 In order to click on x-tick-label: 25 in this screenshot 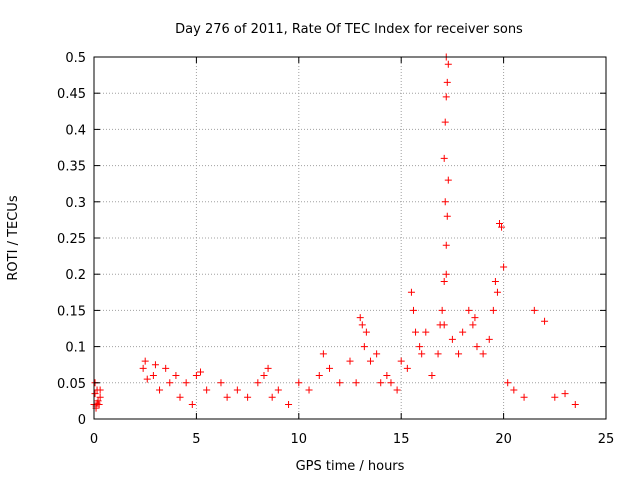, I will do `click(606, 439)`.